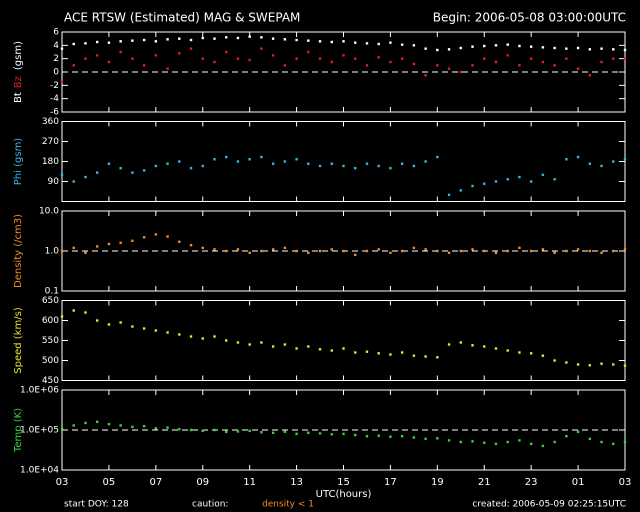 The height and width of the screenshot is (512, 640). What do you see at coordinates (50, 341) in the screenshot?
I see `y-tick-label: 550` at bounding box center [50, 341].